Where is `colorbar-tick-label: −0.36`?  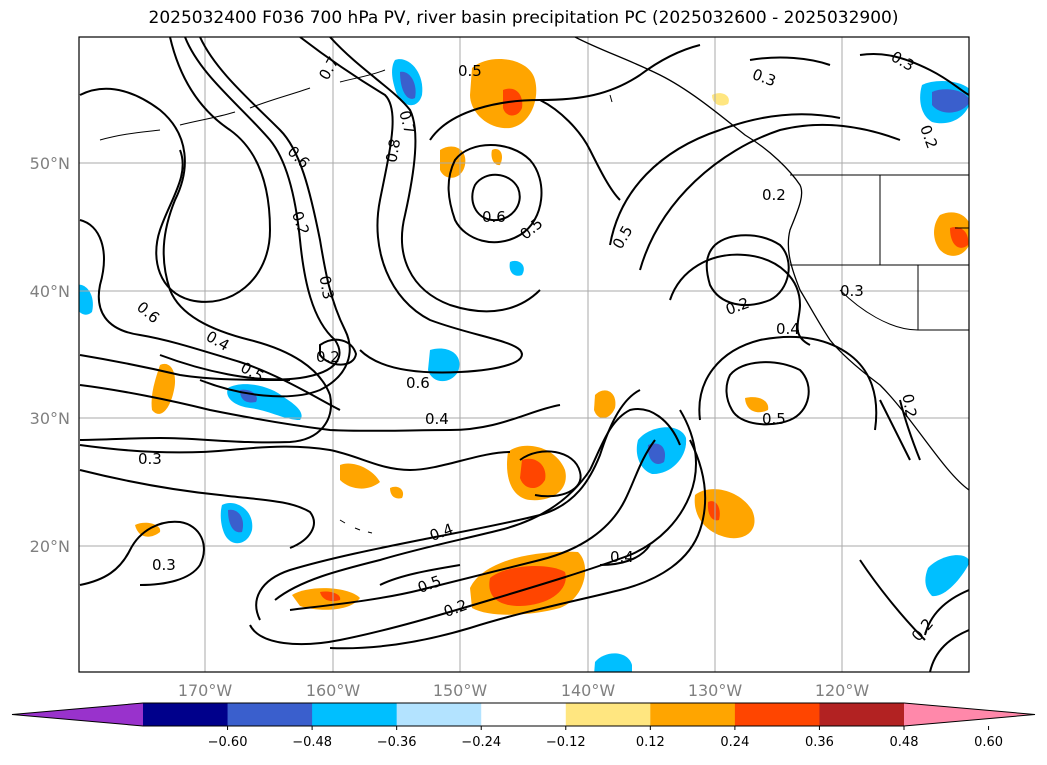
colorbar-tick-label: −0.36 is located at coordinates (397, 742).